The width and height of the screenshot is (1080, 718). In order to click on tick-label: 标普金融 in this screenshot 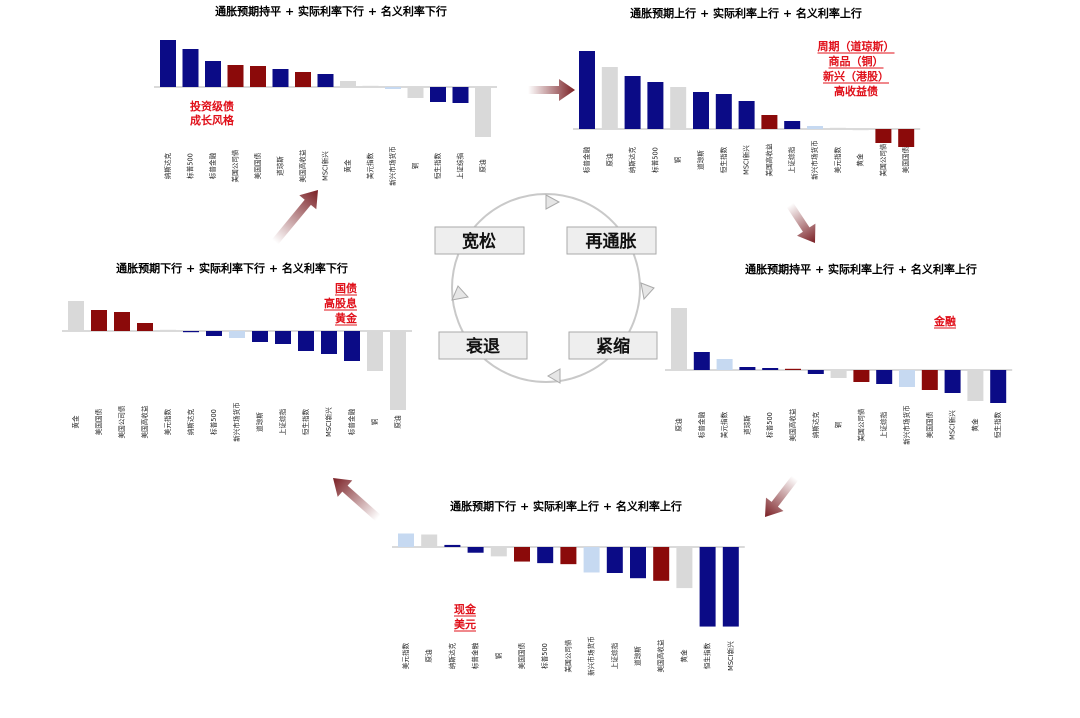, I will do `click(351, 421)`.